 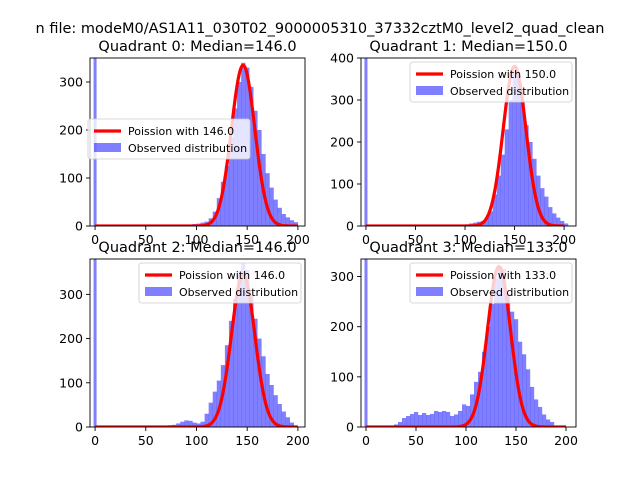 I want to click on legend-label: Poission with 146.0, so click(x=232, y=275).